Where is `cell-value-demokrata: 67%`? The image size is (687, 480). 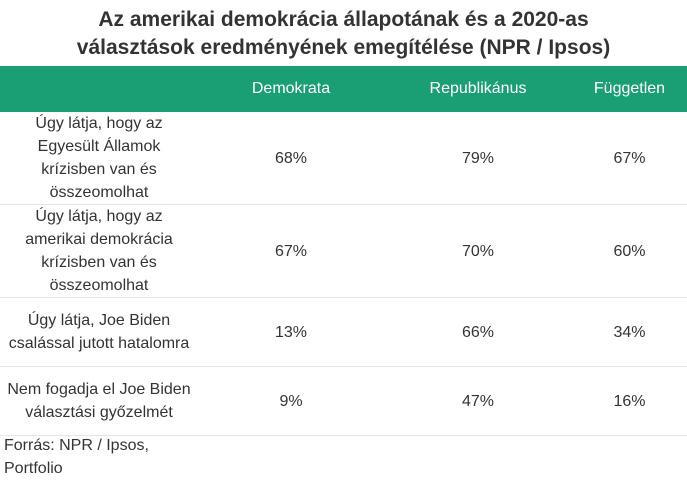
cell-value-demokrata: 67% is located at coordinates (291, 251).